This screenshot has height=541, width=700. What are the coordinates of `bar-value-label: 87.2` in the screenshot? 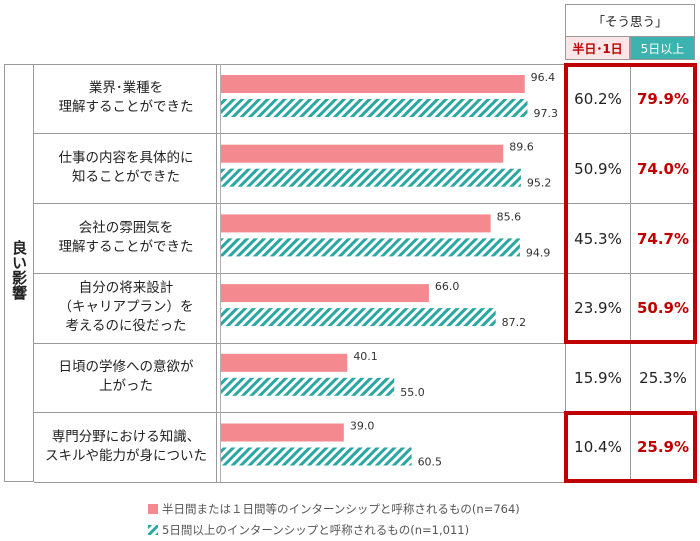 It's located at (514, 322).